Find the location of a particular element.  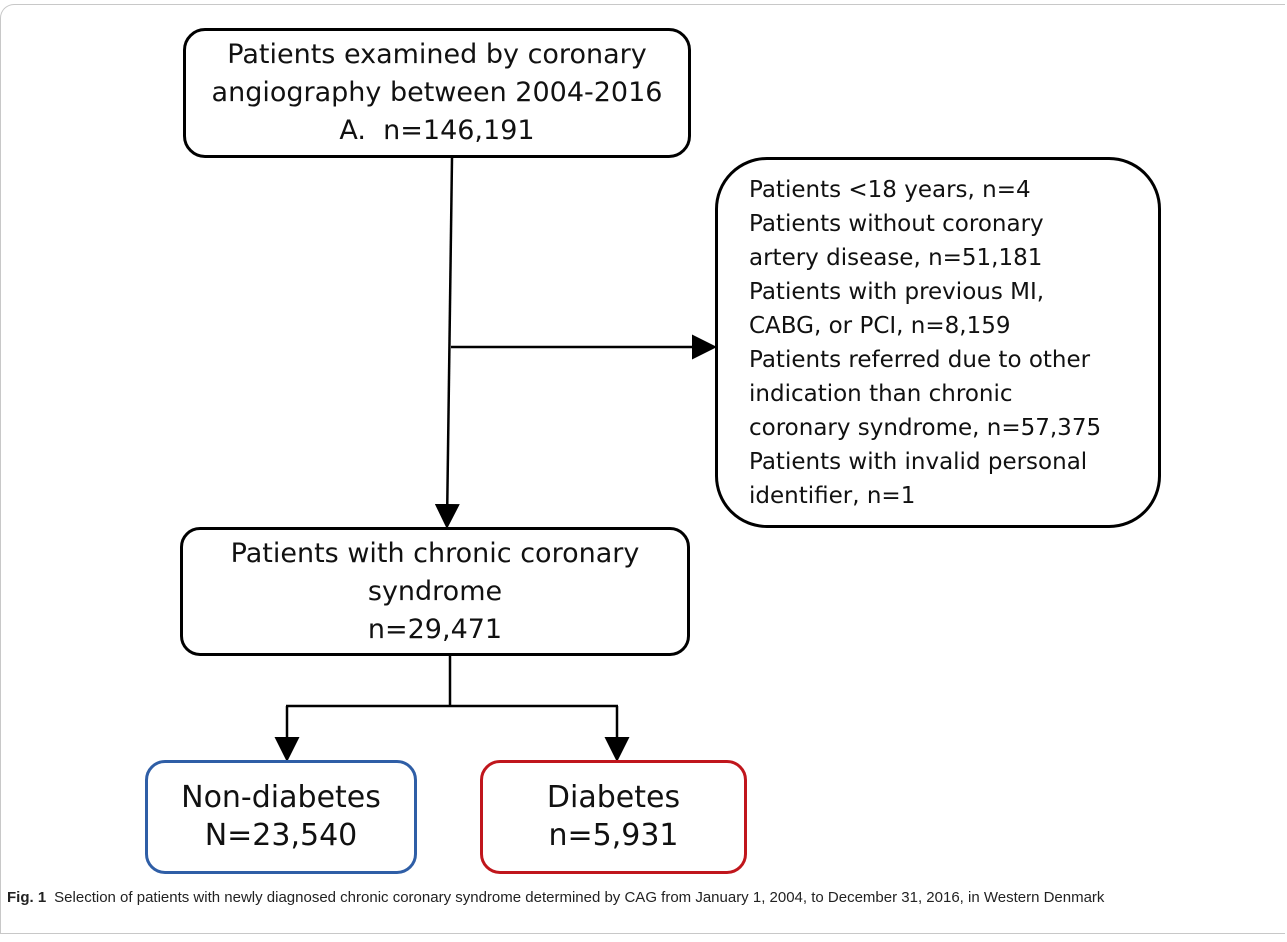

node-text: Diabetes is located at coordinates (613, 797).